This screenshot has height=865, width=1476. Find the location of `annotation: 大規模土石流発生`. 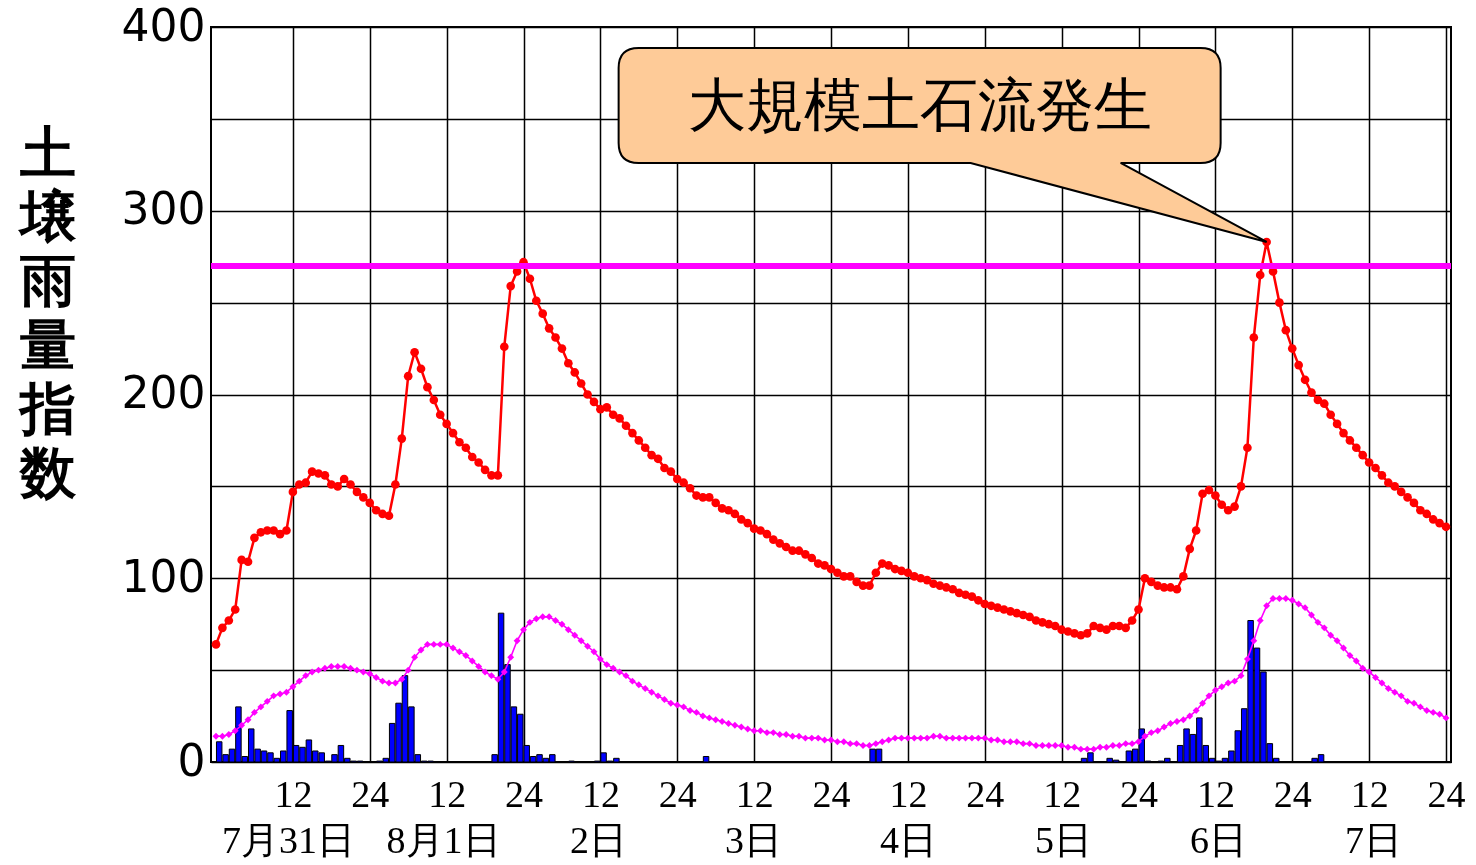

annotation: 大規模土石流発生 is located at coordinates (919, 105).